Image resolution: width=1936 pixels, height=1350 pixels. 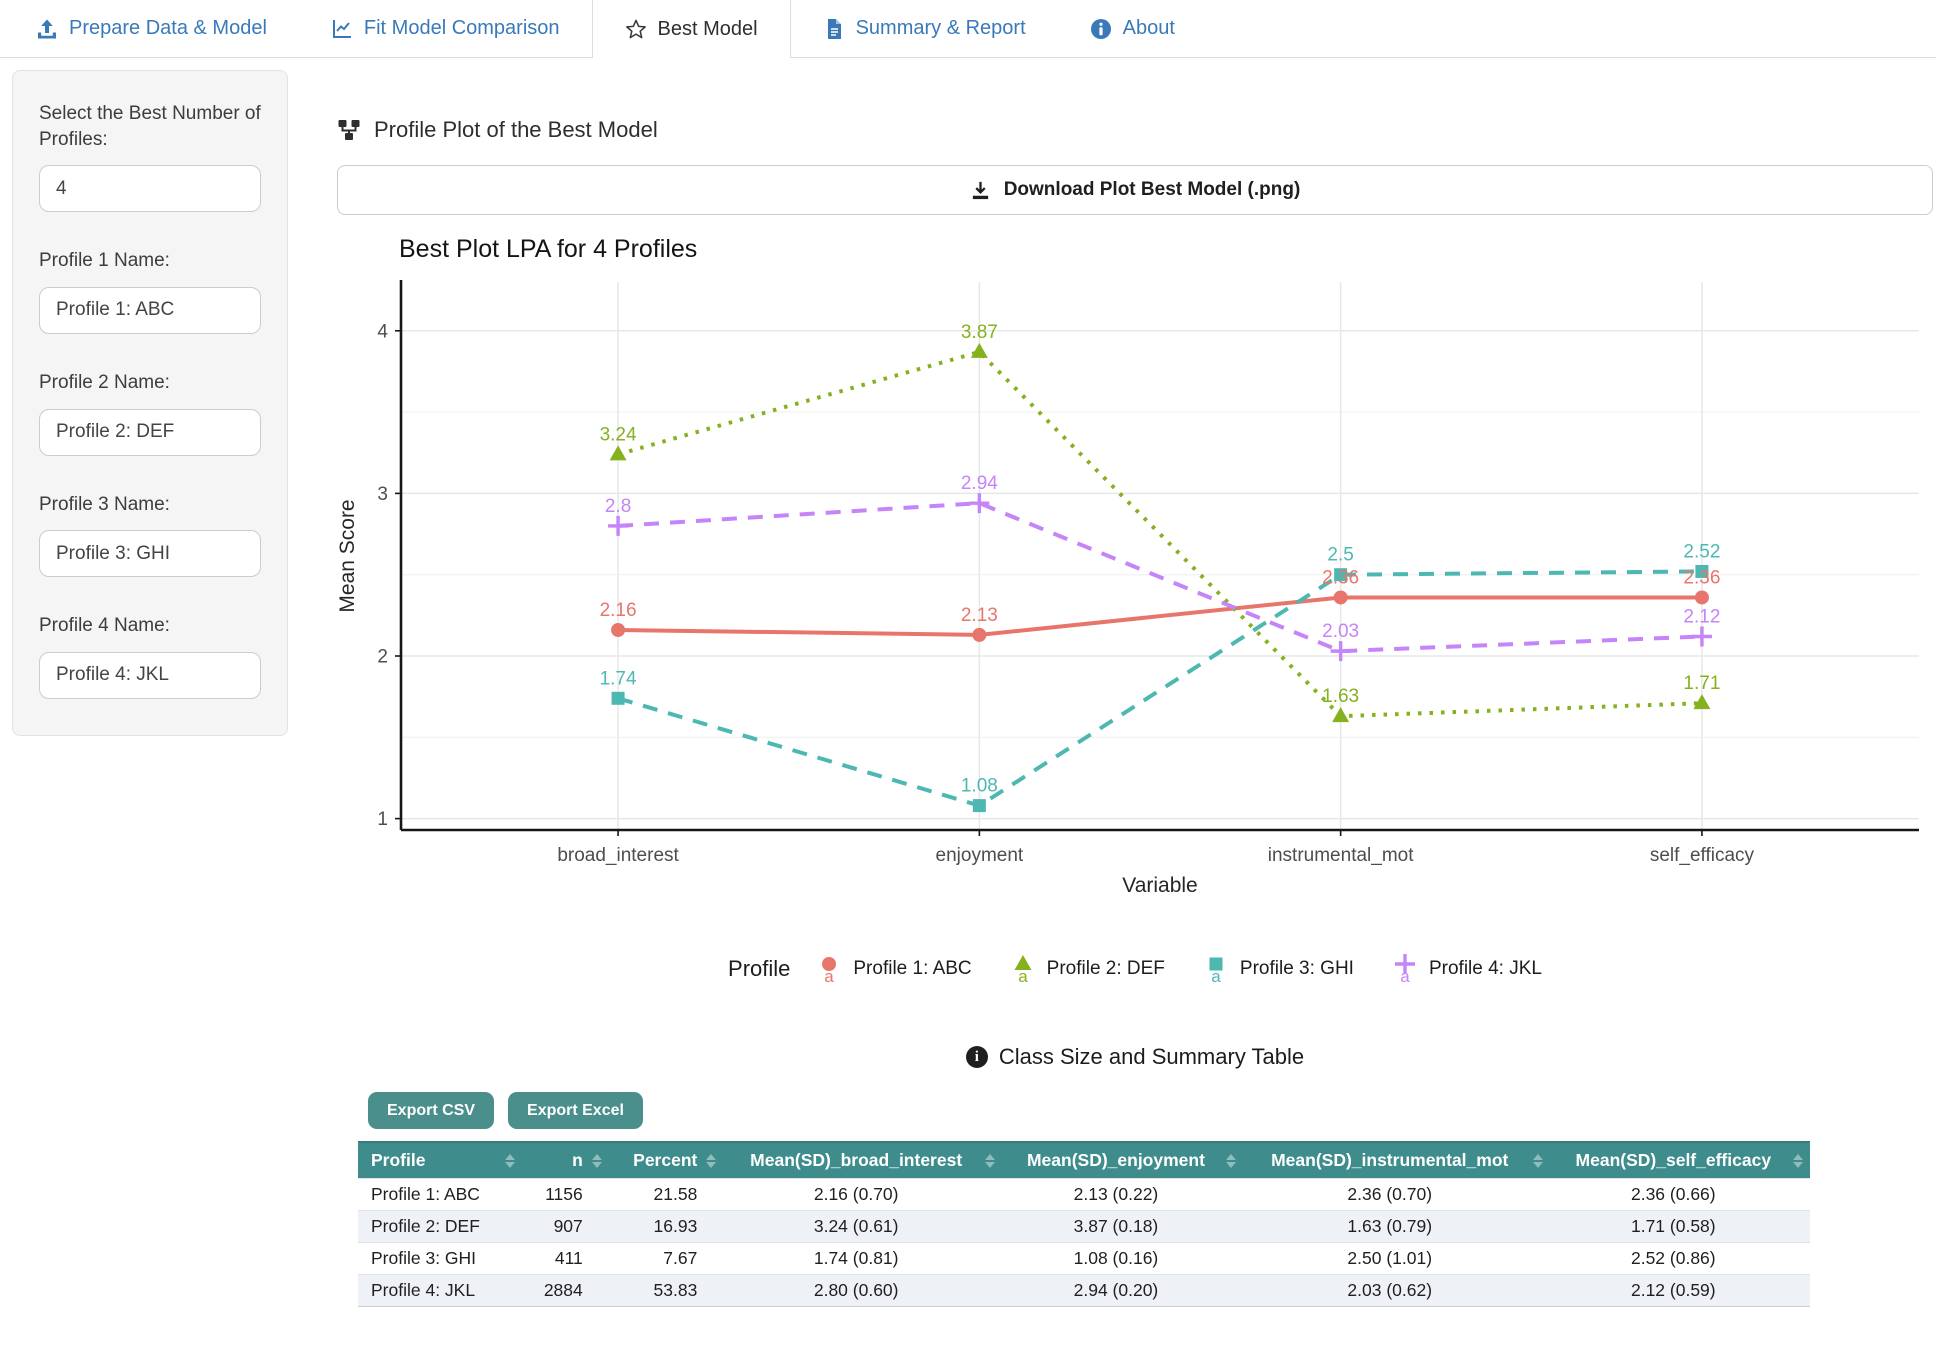 I want to click on svg-text: instrumental_mot, so click(x=1341, y=855).